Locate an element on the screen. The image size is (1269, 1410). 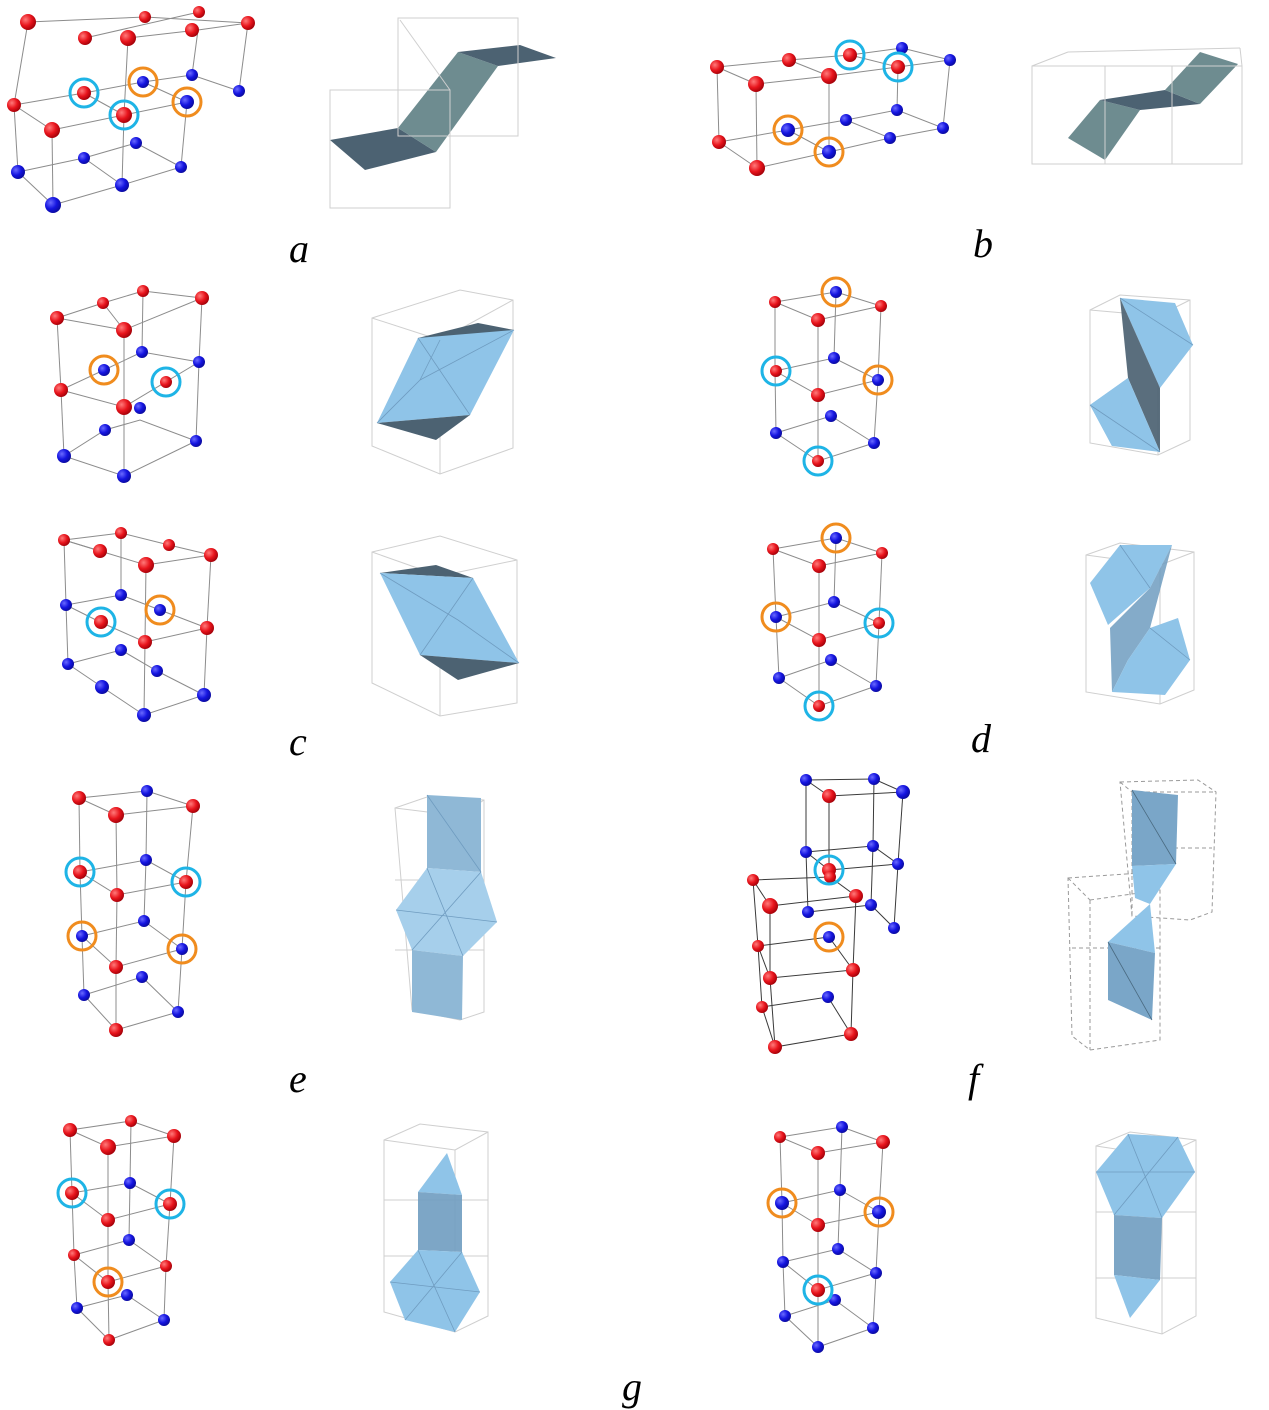
panel-a-surface is located at coordinates (442, 113).